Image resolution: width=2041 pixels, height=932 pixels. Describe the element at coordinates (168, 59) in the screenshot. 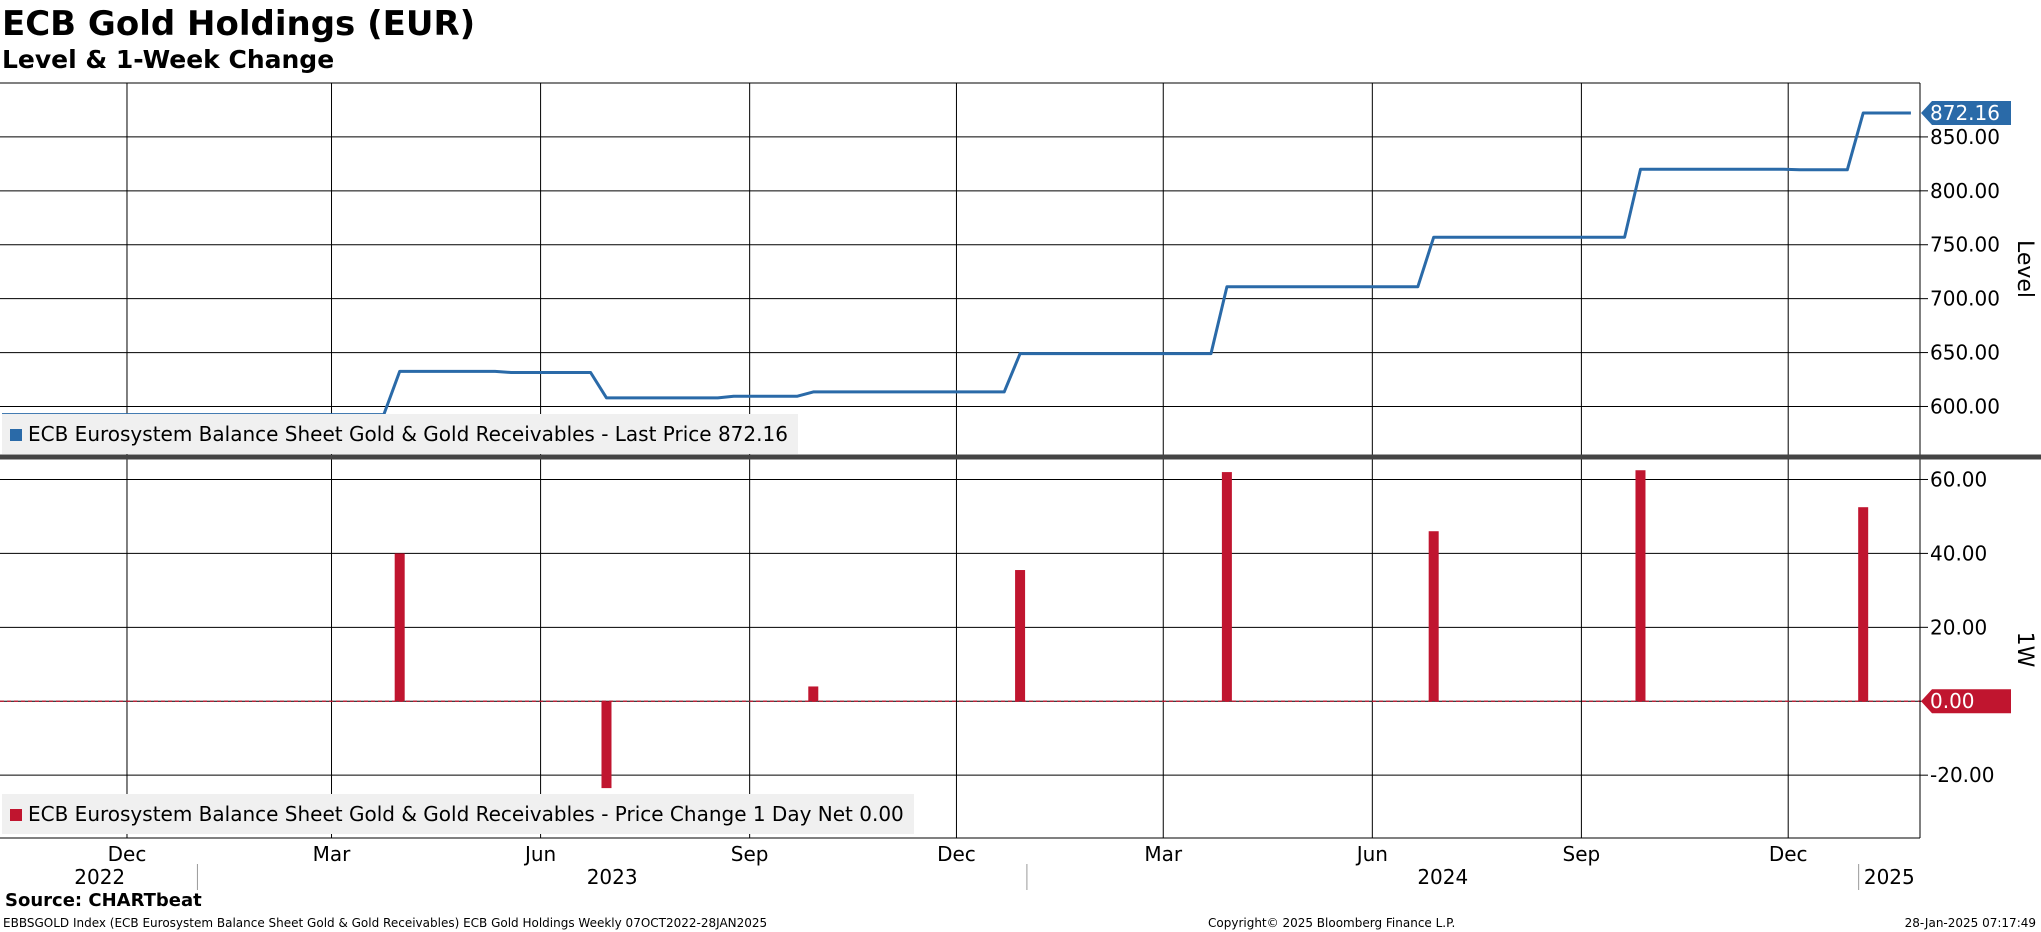

I see `chart-subtitle: Level & 1-Week Change` at that location.